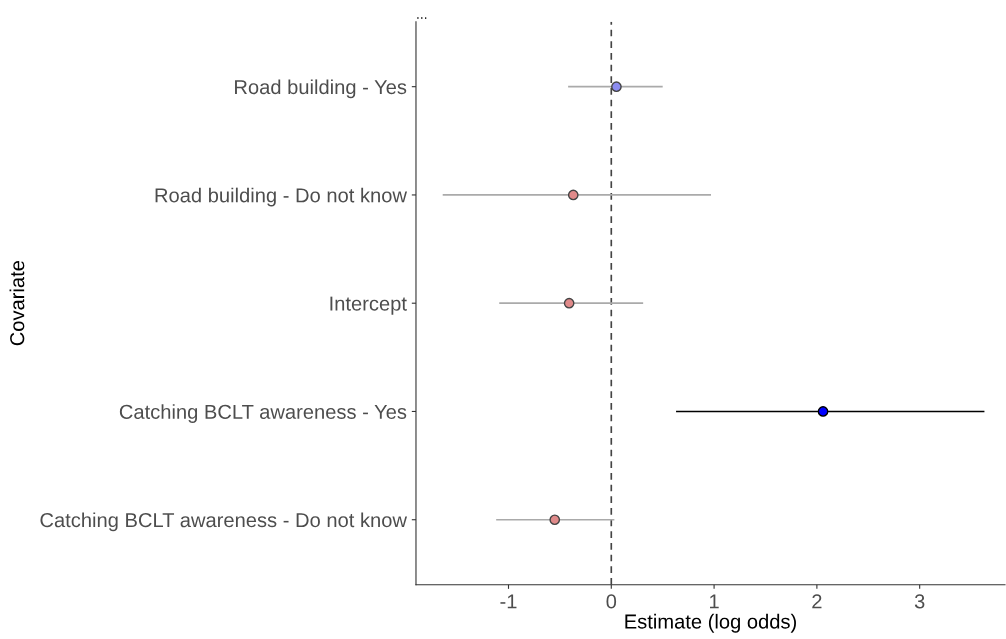 Image resolution: width=1006 pixels, height=639 pixels. What do you see at coordinates (263, 413) in the screenshot?
I see `y-tick-label: Catching BCLT awareness - Yes` at bounding box center [263, 413].